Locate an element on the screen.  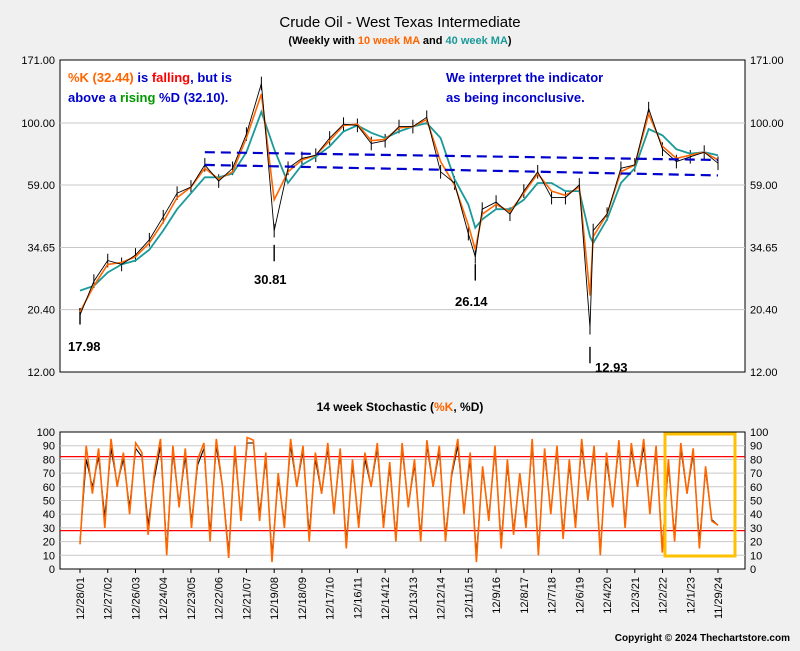
stoch-ytick-right: 100 is located at coordinates (759, 433).